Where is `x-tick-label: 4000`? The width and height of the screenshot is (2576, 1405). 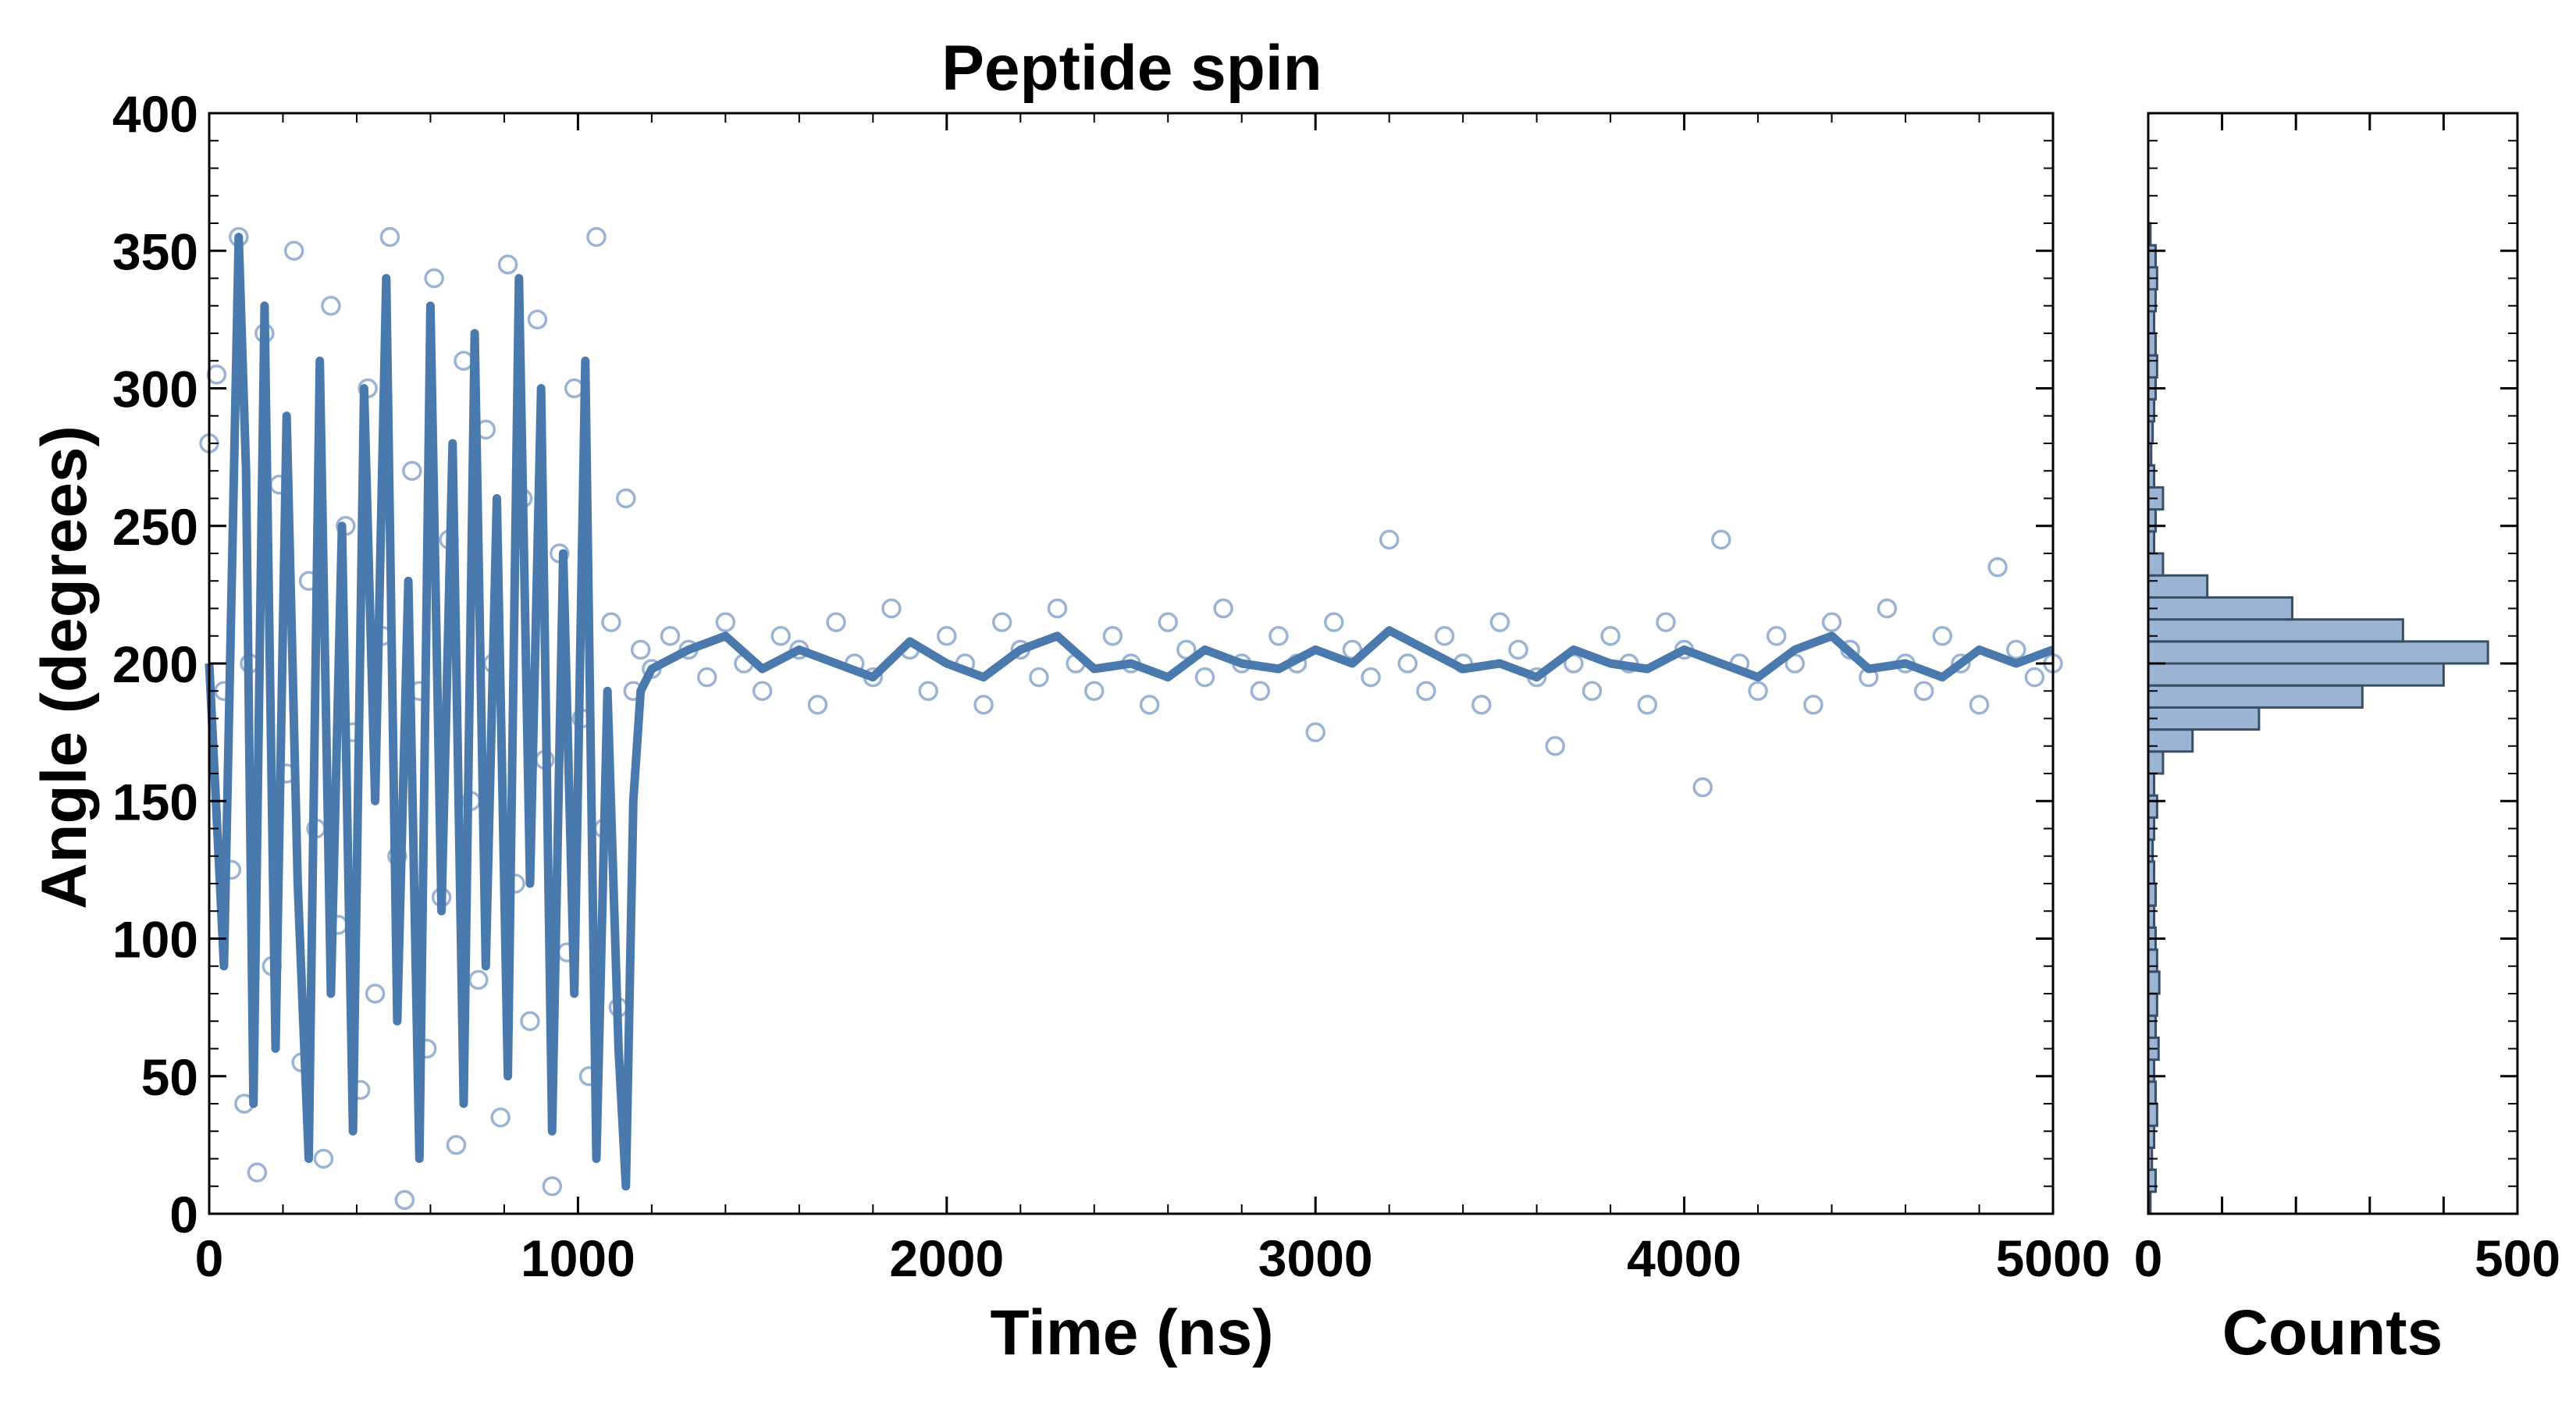 x-tick-label: 4000 is located at coordinates (1684, 1258).